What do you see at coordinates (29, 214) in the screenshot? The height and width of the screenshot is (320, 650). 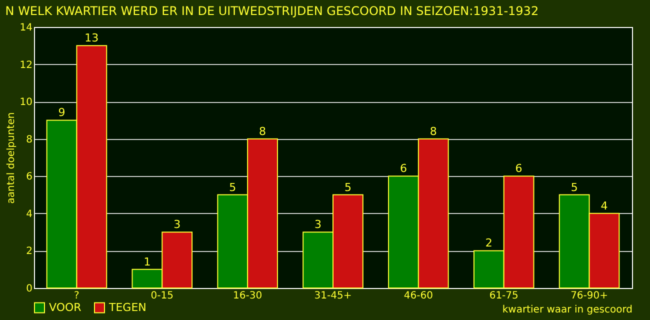 I see `y-tick-label: 4` at bounding box center [29, 214].